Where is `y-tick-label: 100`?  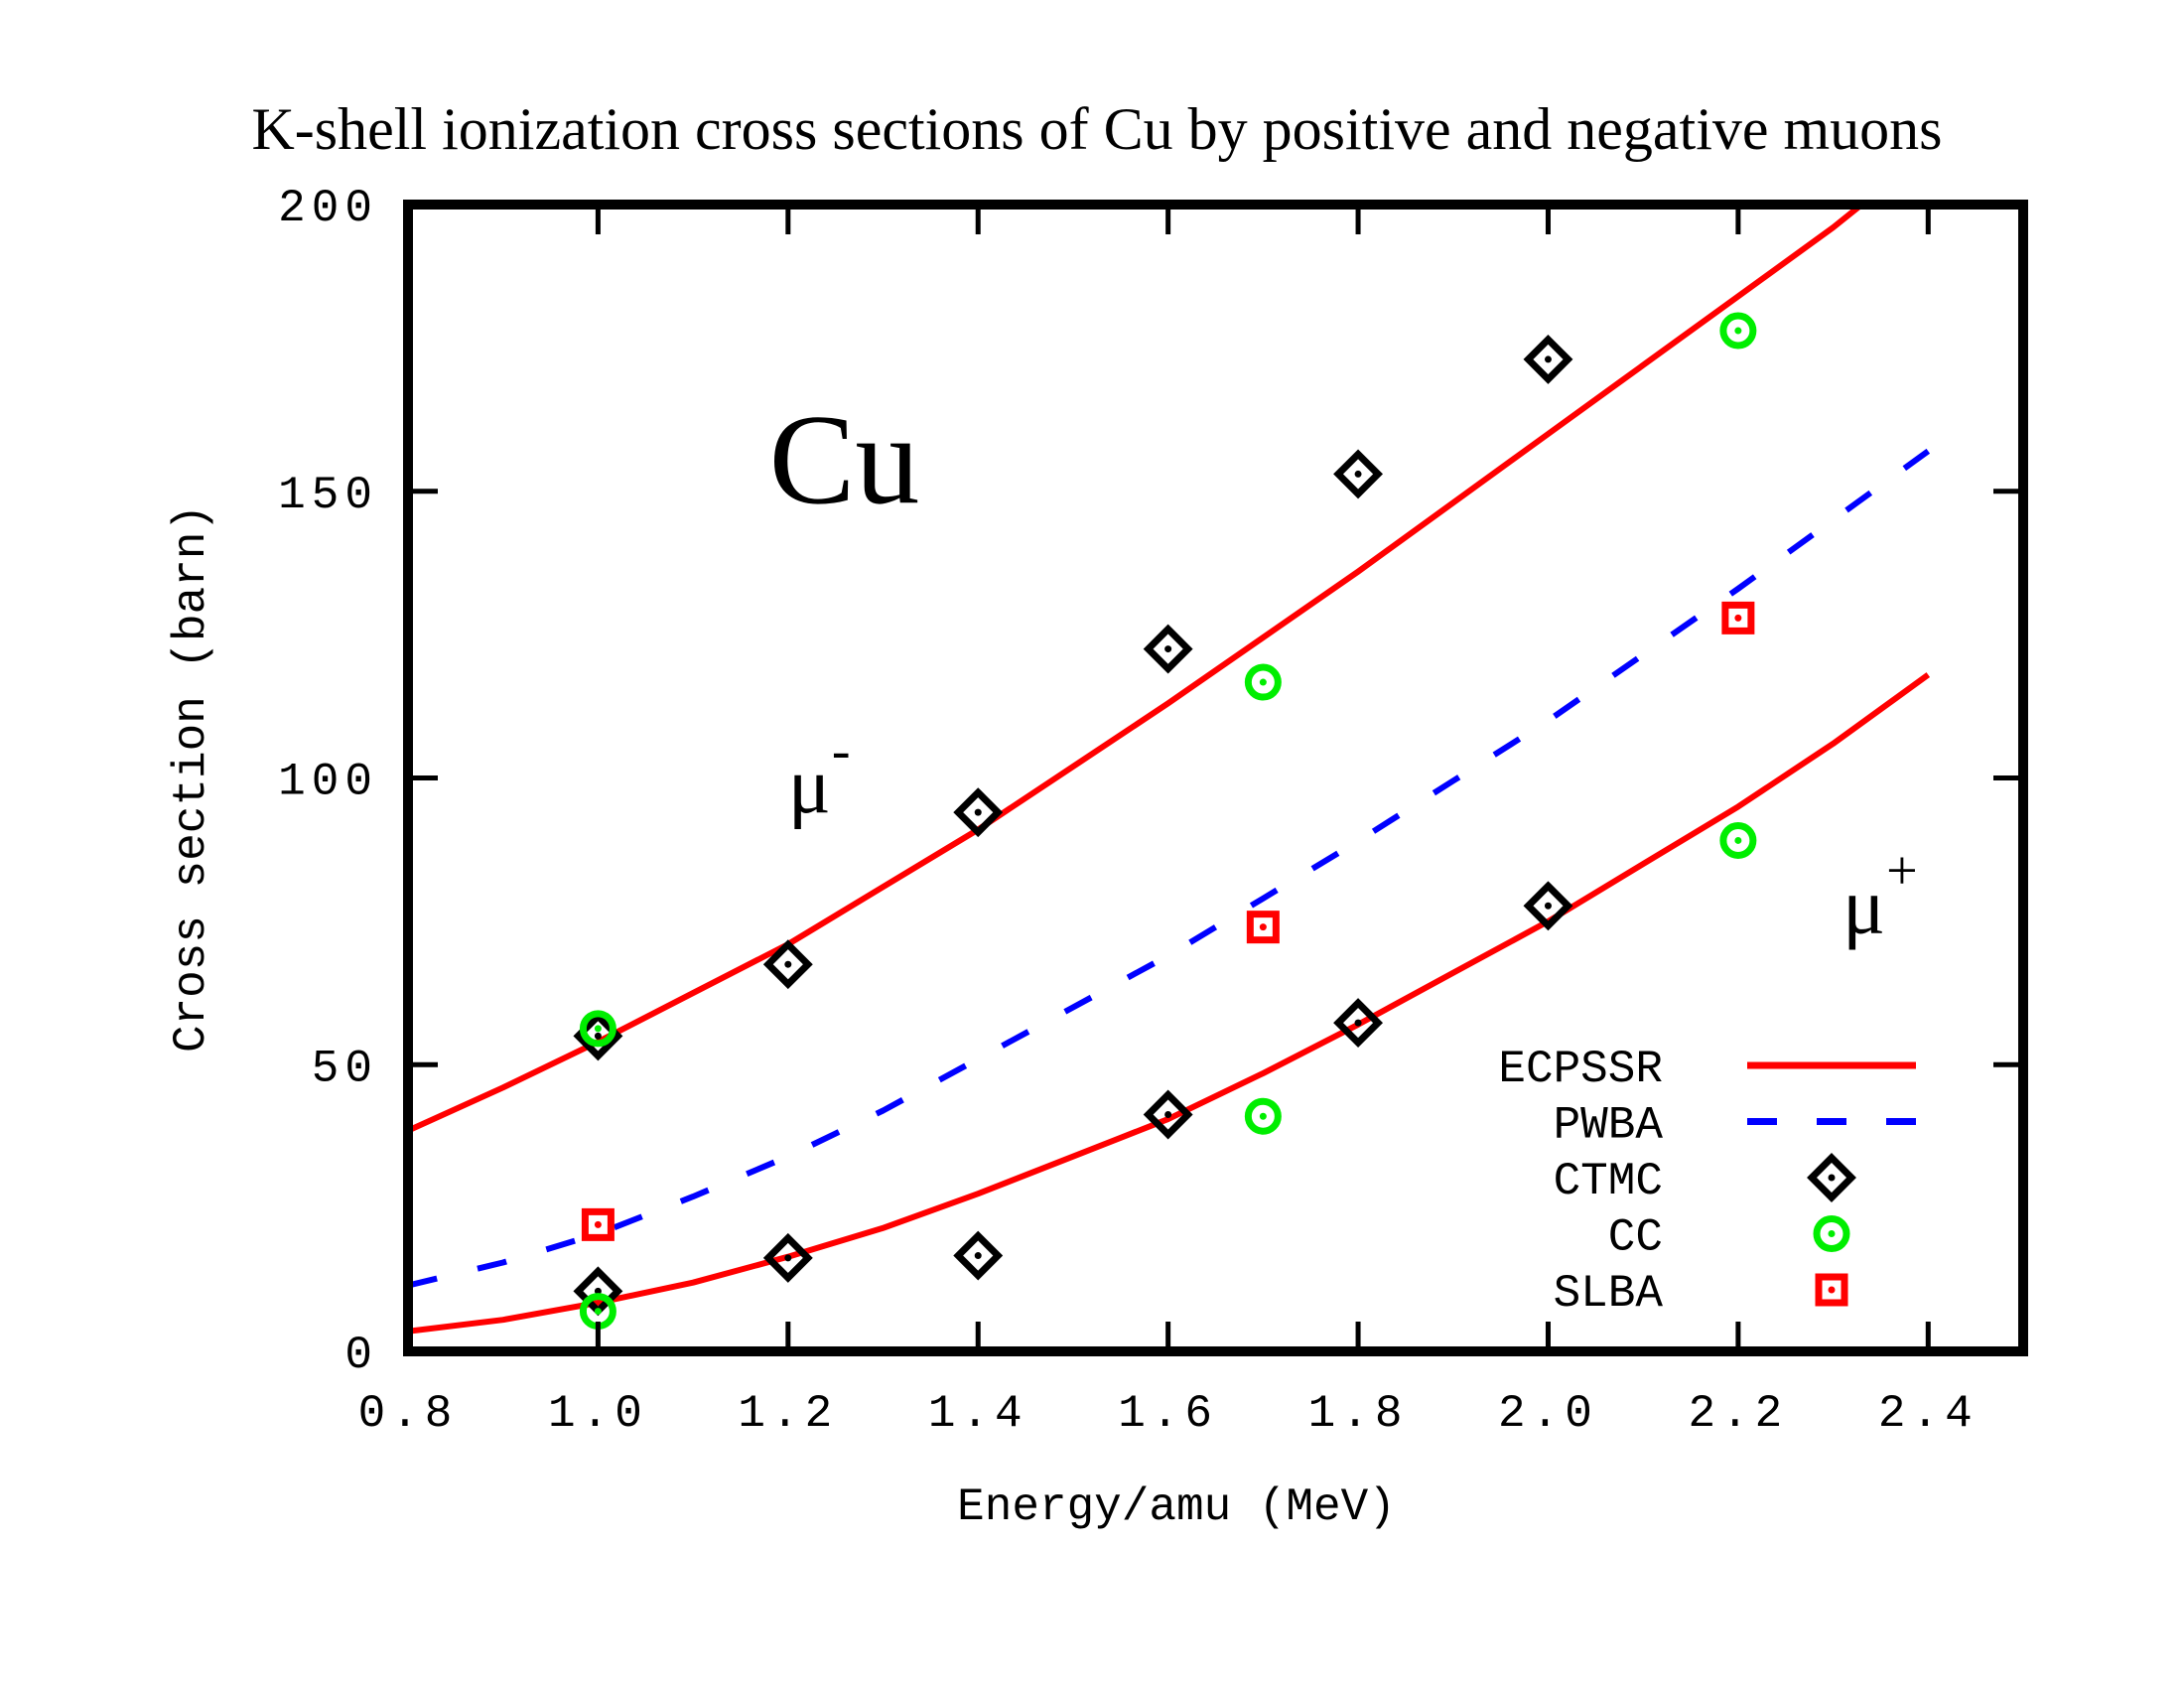 y-tick-label: 100 is located at coordinates (328, 782).